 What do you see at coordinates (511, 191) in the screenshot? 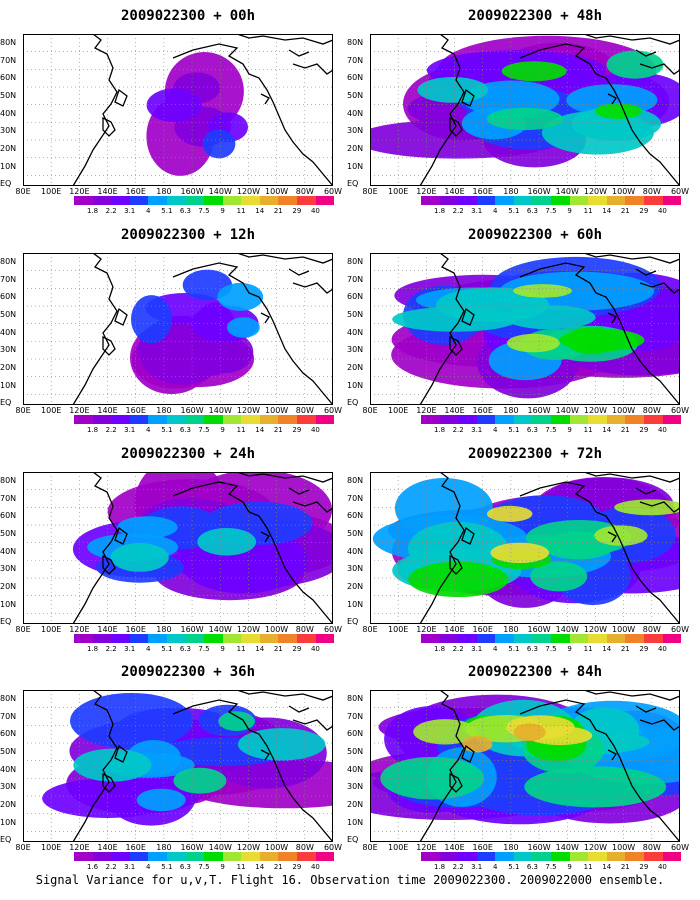
I see `lon-tick-label: 180` at bounding box center [511, 191].